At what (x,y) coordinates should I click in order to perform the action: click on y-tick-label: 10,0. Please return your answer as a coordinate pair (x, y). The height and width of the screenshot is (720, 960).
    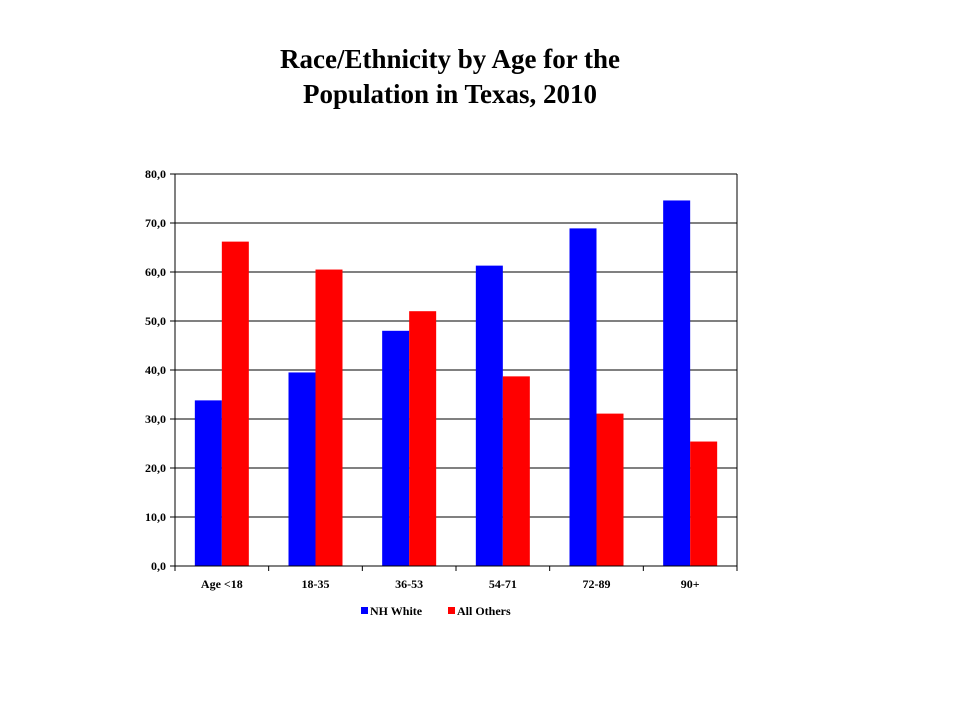
    Looking at the image, I should click on (155, 517).